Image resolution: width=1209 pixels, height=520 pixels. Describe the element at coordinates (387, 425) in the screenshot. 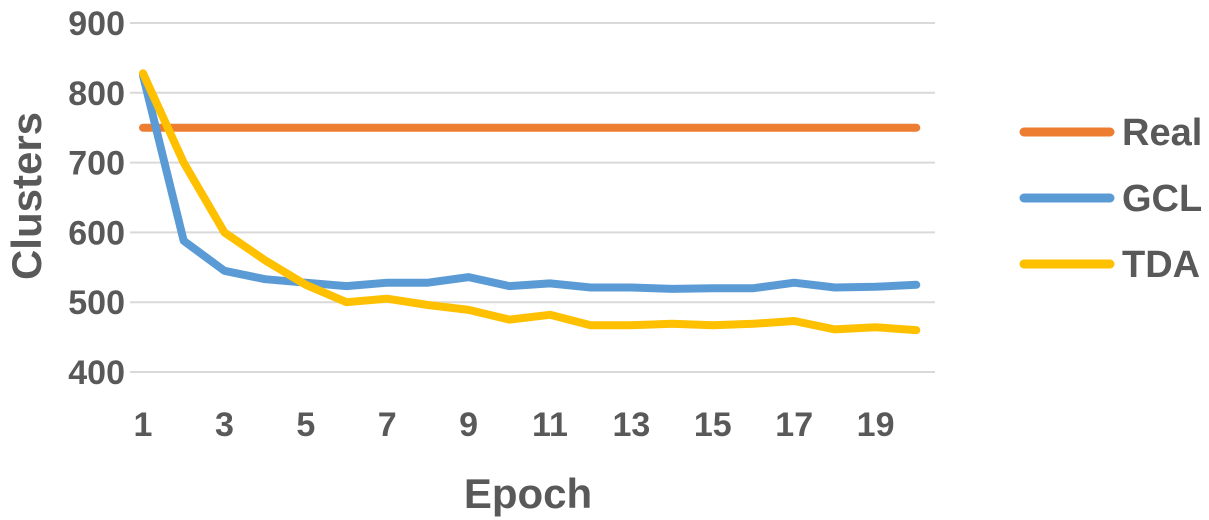

I see `x-tick-label: 7` at that location.